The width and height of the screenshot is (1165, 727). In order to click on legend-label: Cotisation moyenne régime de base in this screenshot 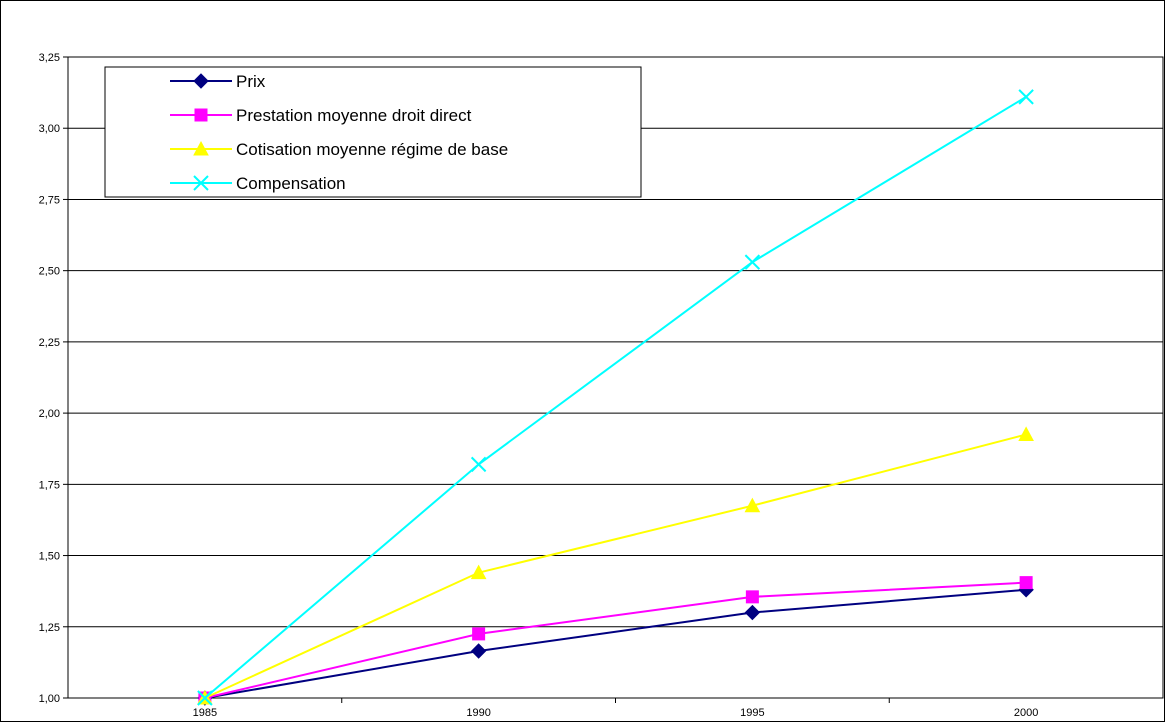, I will do `click(372, 149)`.